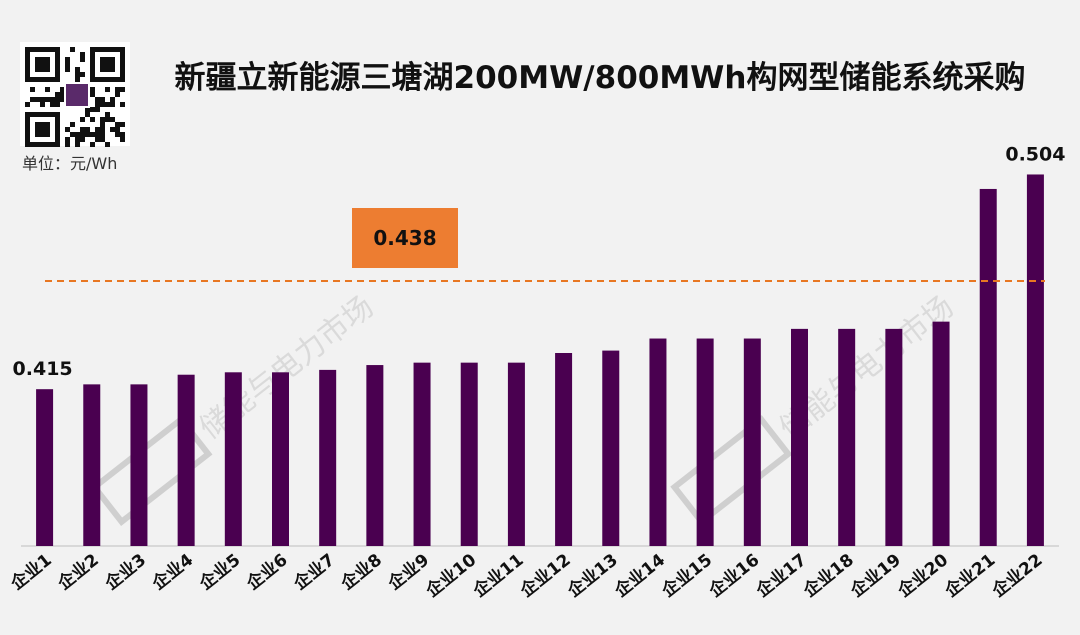 The height and width of the screenshot is (635, 1080). What do you see at coordinates (875, 575) in the screenshot?
I see `x-tick-label: 企业19` at bounding box center [875, 575].